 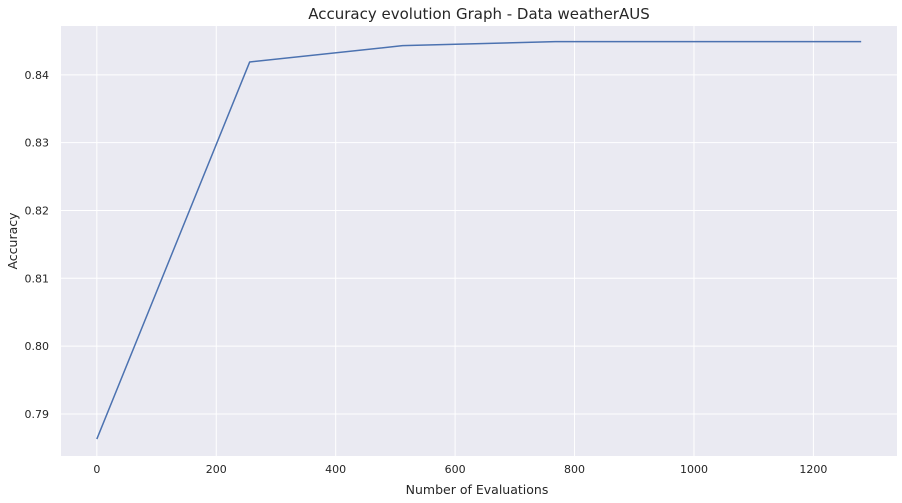 I want to click on y-tick-label: 0.79, so click(x=37, y=414).